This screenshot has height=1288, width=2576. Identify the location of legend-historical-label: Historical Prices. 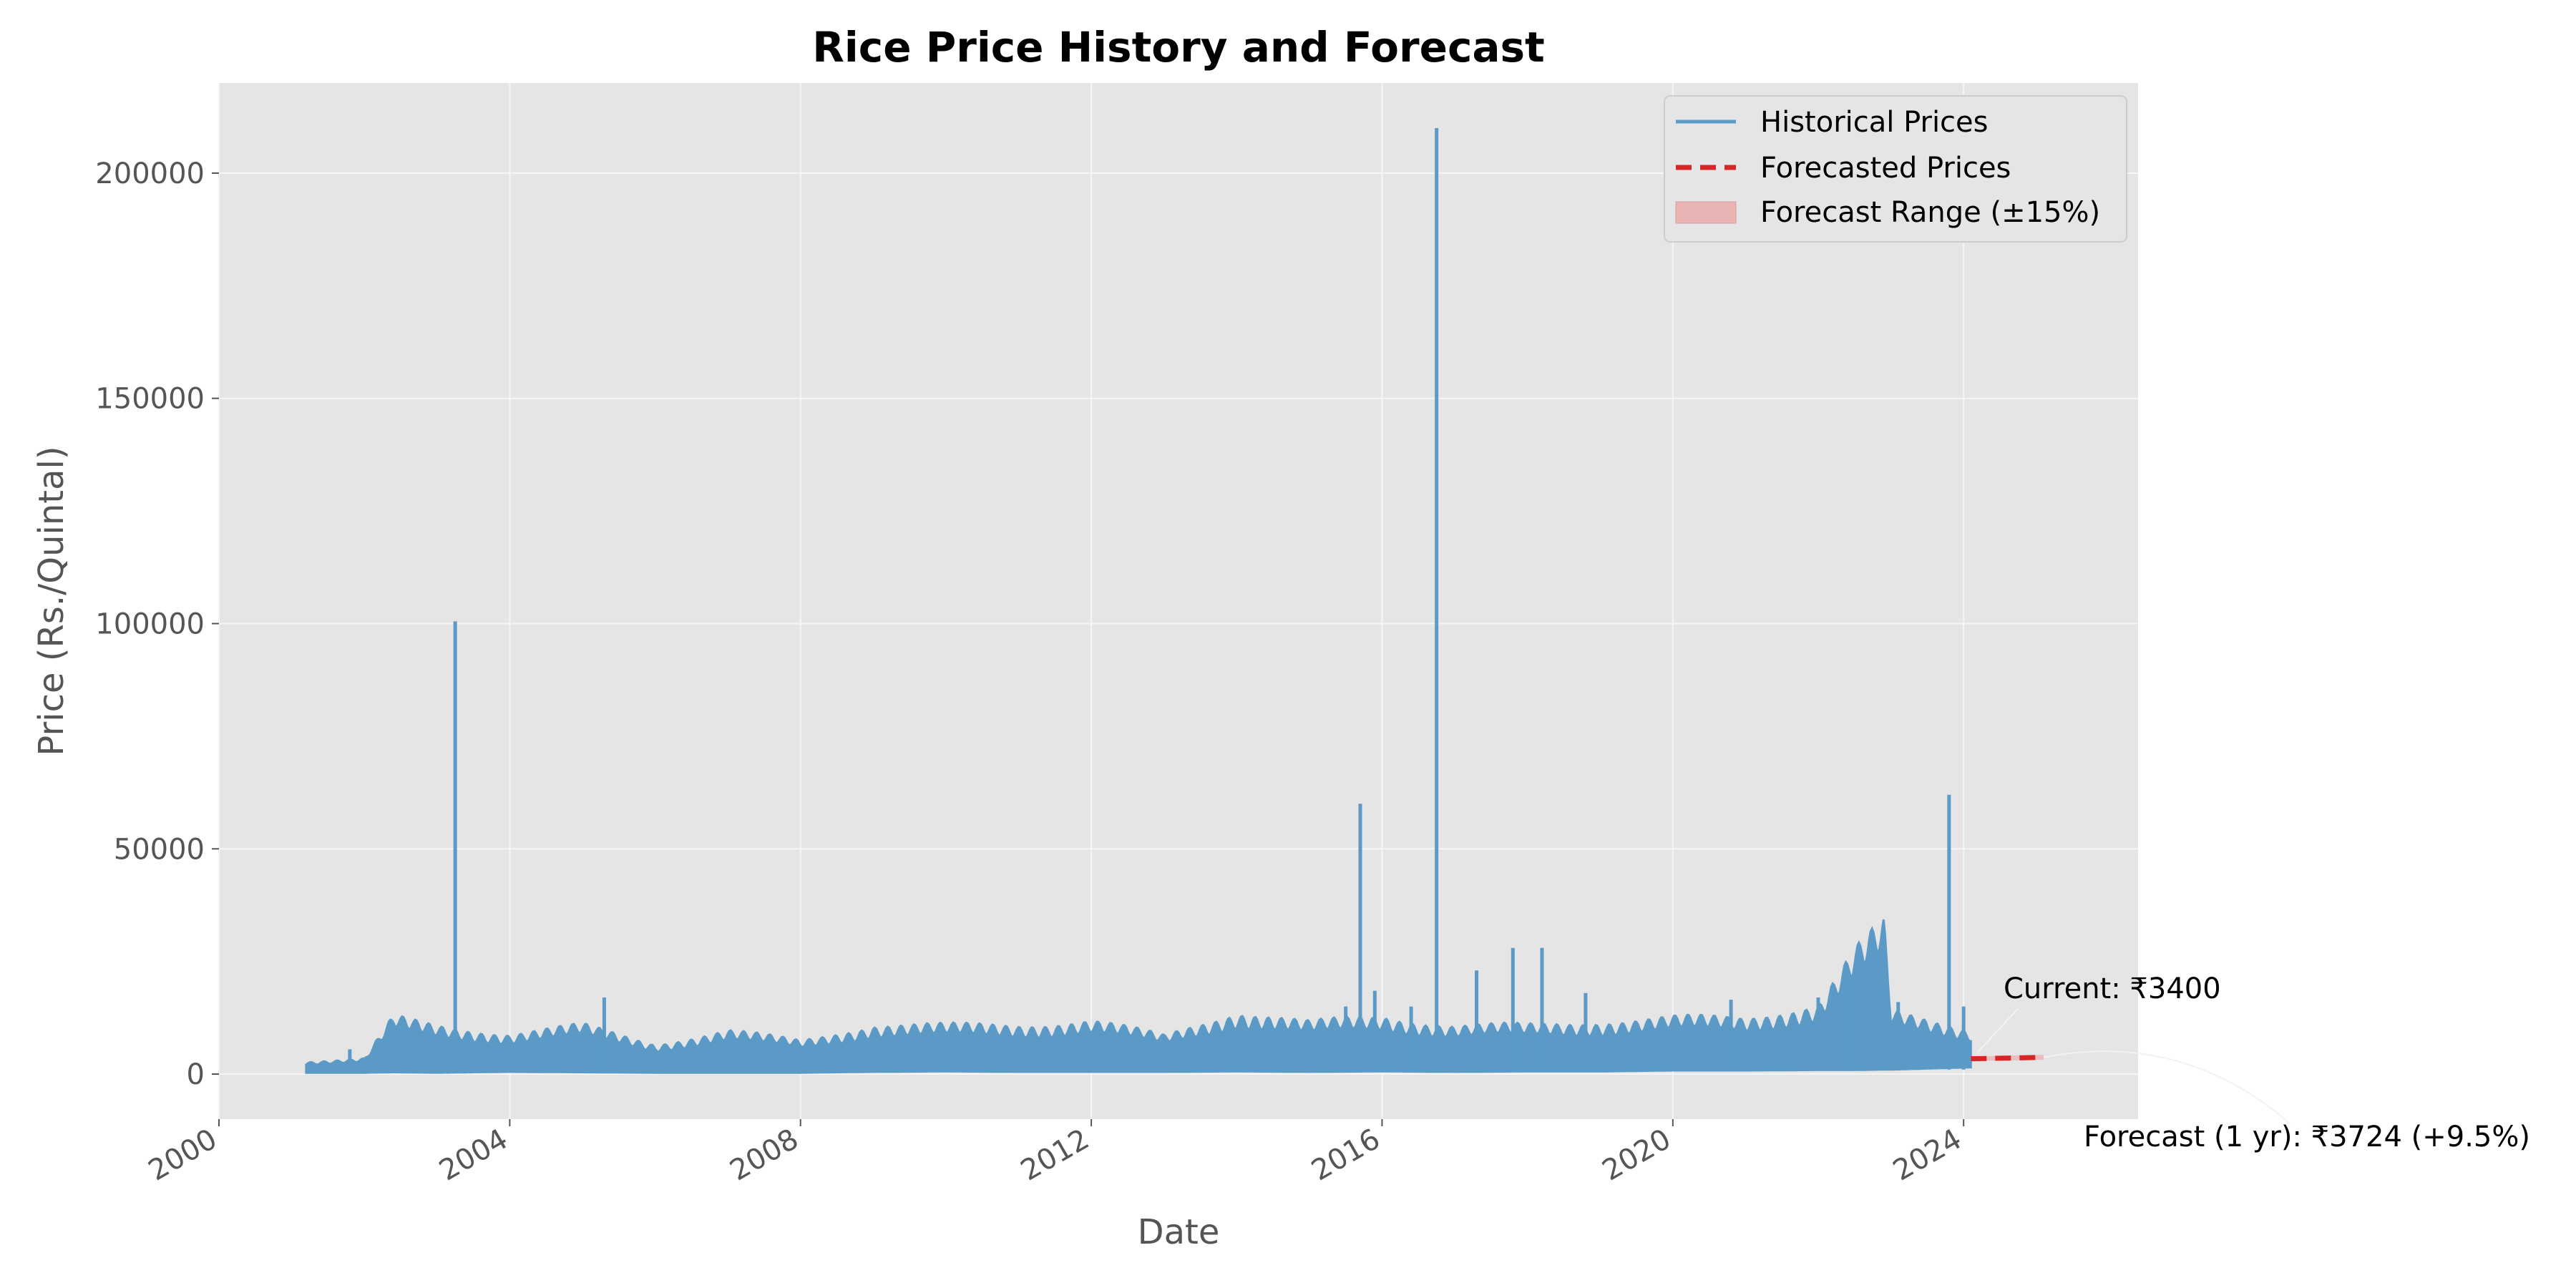
(1874, 122).